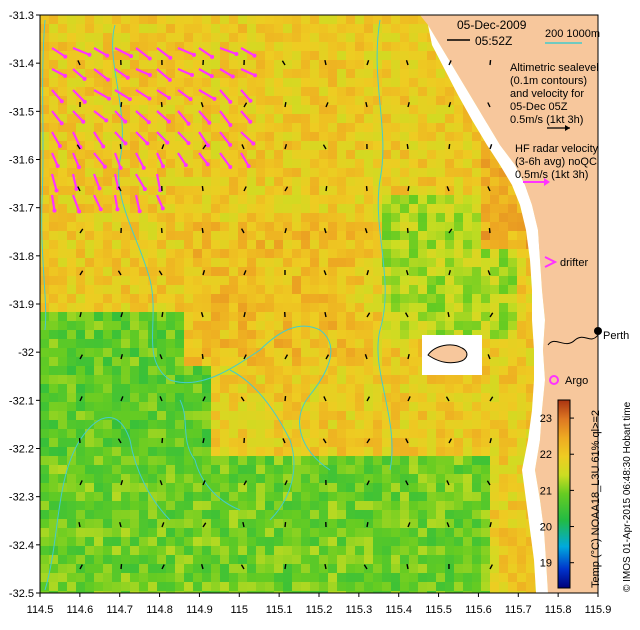 Image resolution: width=640 pixels, height=630 pixels. I want to click on altimetry-line-5: 0.5m/s (1kt 3h), so click(546, 120).